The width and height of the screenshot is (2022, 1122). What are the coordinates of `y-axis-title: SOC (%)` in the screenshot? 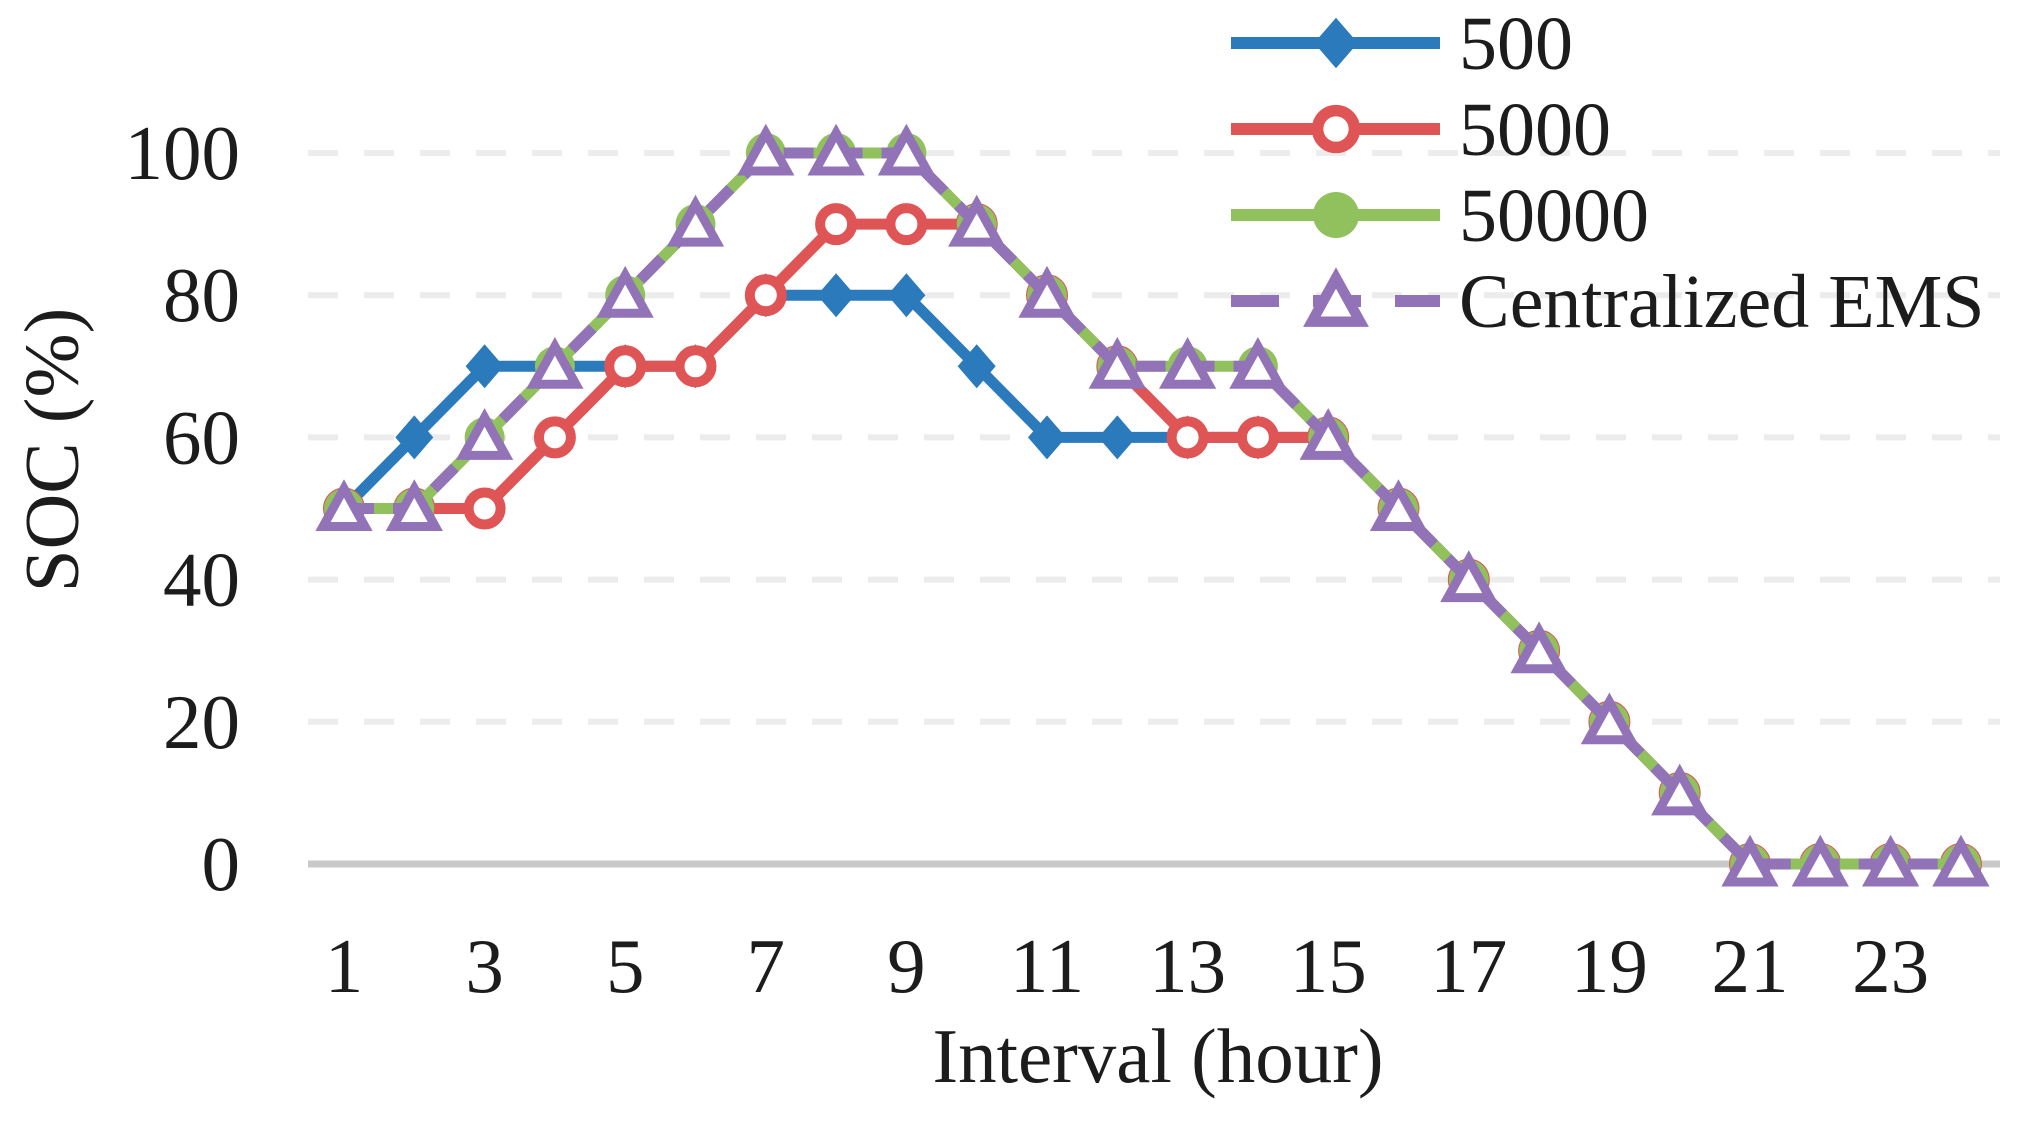 It's located at (51, 450).